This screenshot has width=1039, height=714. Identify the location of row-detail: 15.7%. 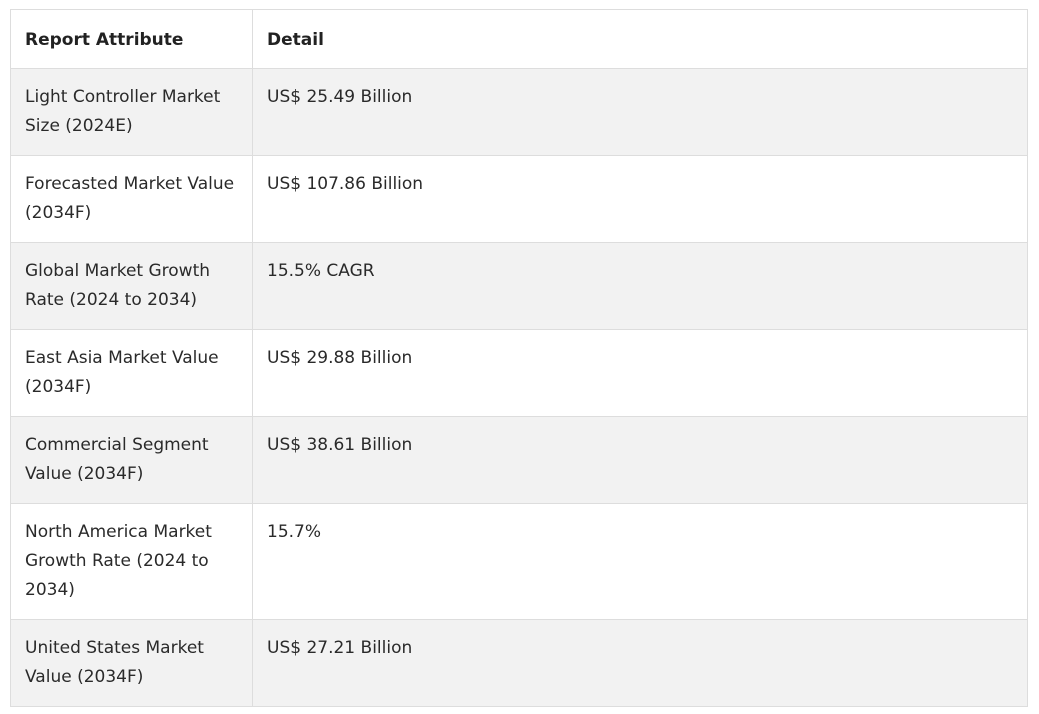
(640, 561).